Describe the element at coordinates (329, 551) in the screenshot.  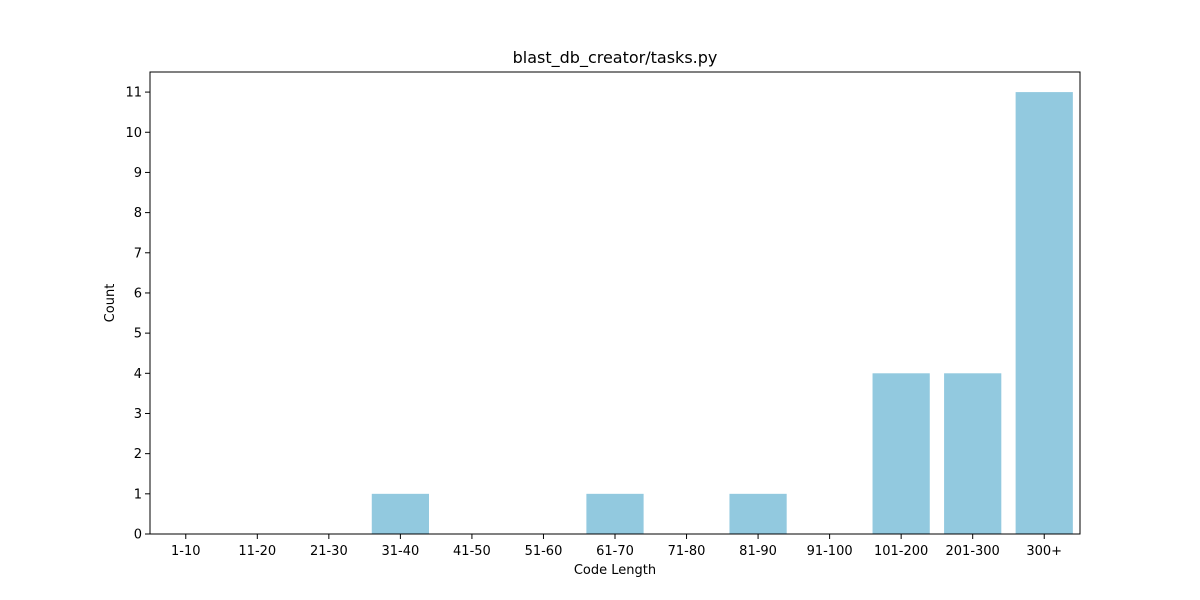
I see `x-tick-label: 21-30` at that location.